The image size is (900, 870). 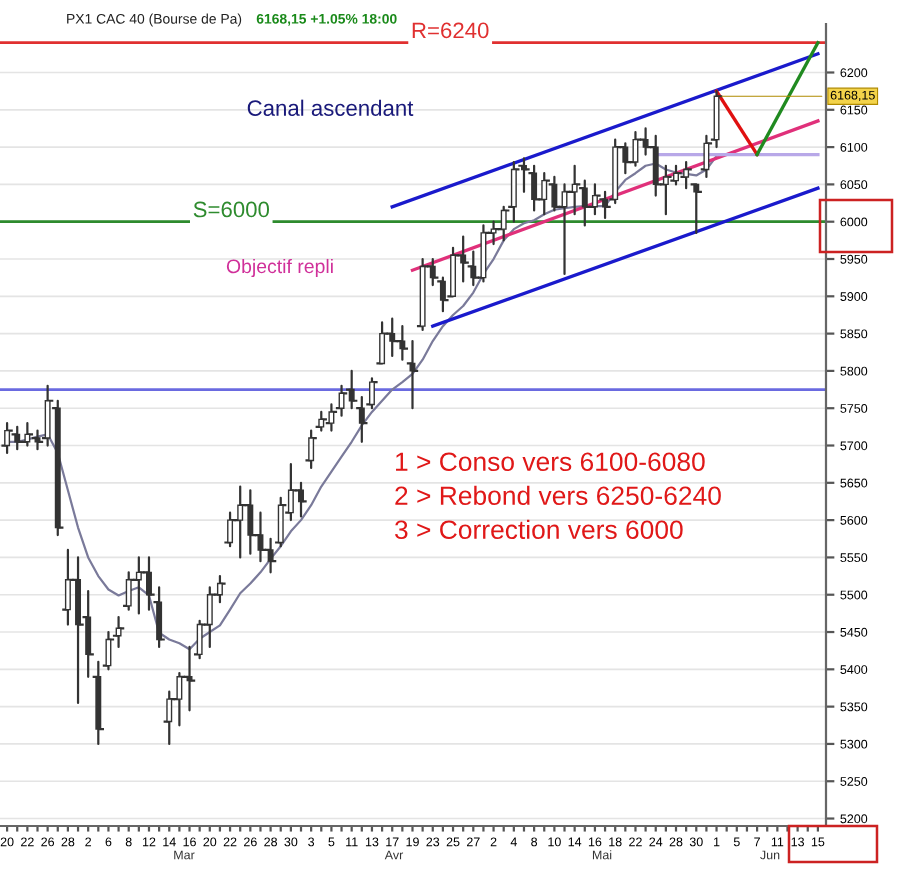 What do you see at coordinates (558, 495) in the screenshot?
I see `annotation: 2 > Rebond vers 6250-6240` at bounding box center [558, 495].